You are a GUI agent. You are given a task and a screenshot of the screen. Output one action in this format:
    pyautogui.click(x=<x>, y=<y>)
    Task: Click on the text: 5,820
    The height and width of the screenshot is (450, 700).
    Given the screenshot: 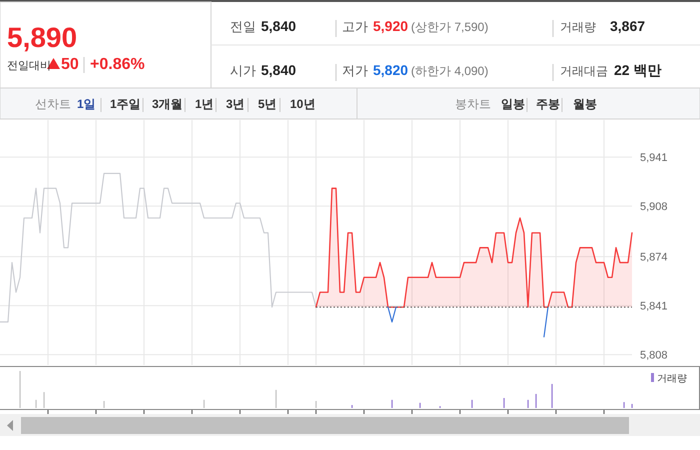 What is the action you would take?
    pyautogui.click(x=390, y=70)
    